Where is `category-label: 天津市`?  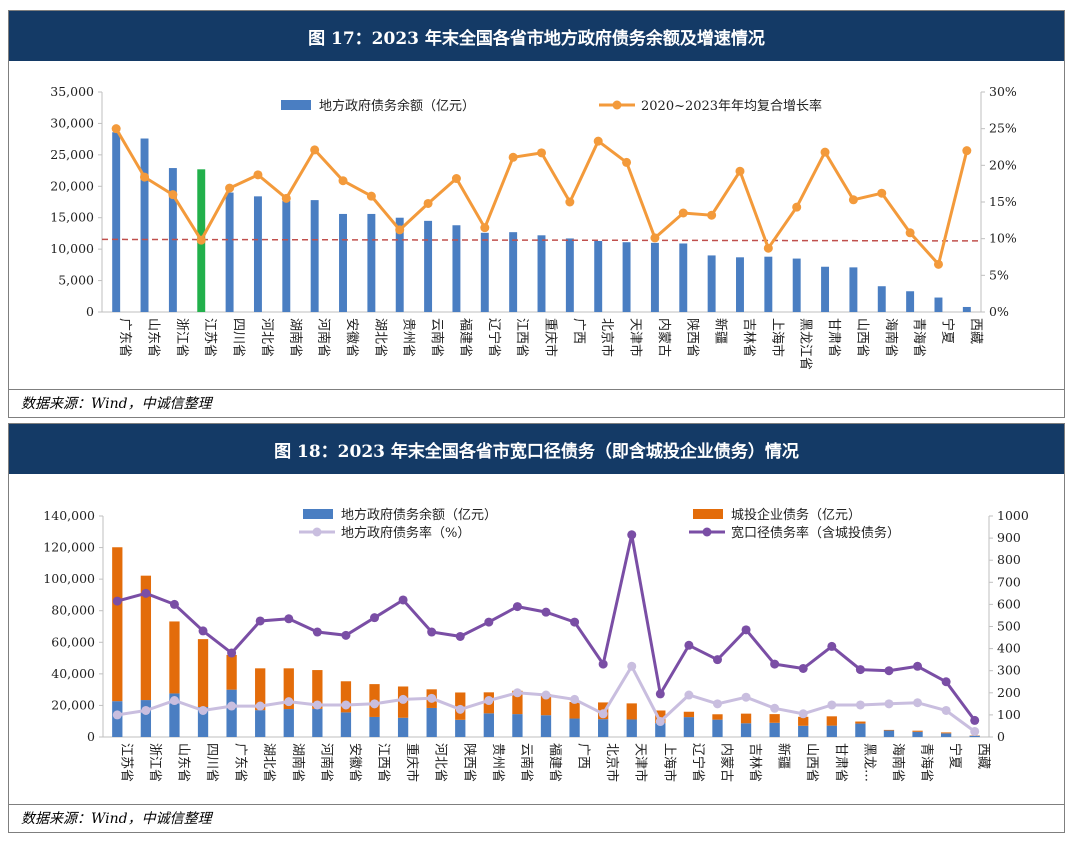
category-label: 天津市 is located at coordinates (641, 762).